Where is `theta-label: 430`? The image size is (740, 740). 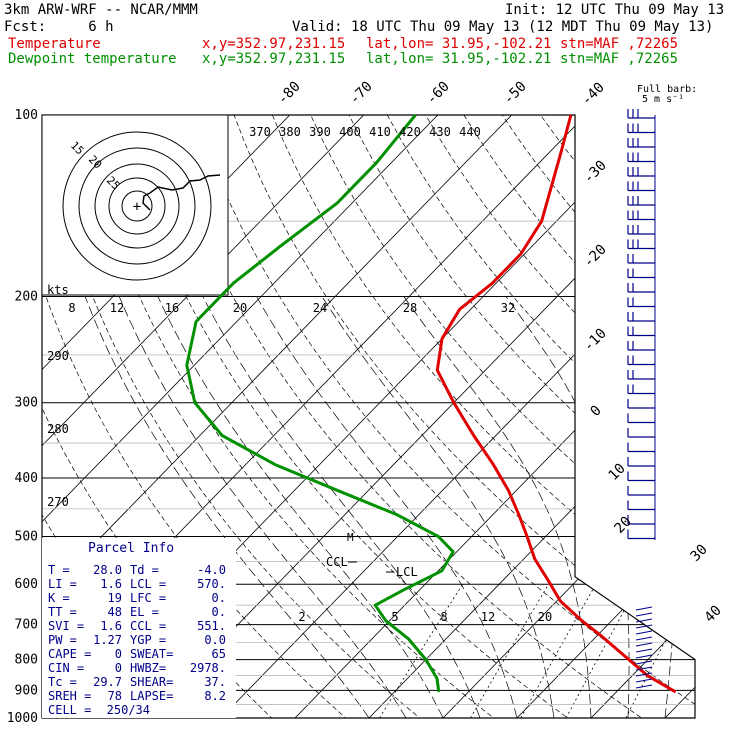 theta-label: 430 is located at coordinates (440, 132).